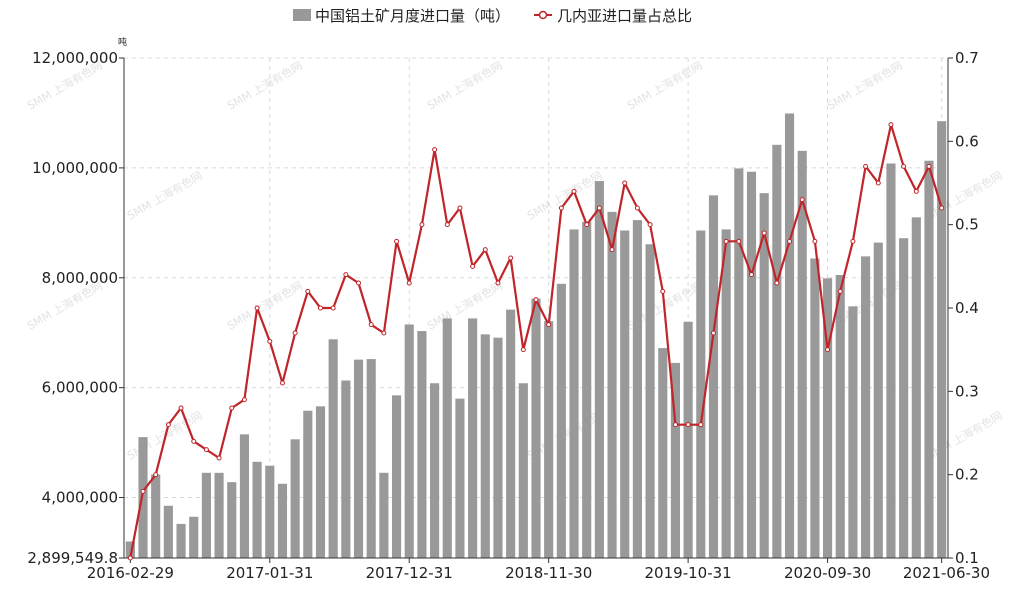 This screenshot has width=1024, height=602. I want to click on left-axis-tick-label: 10,000,000, so click(75, 168).